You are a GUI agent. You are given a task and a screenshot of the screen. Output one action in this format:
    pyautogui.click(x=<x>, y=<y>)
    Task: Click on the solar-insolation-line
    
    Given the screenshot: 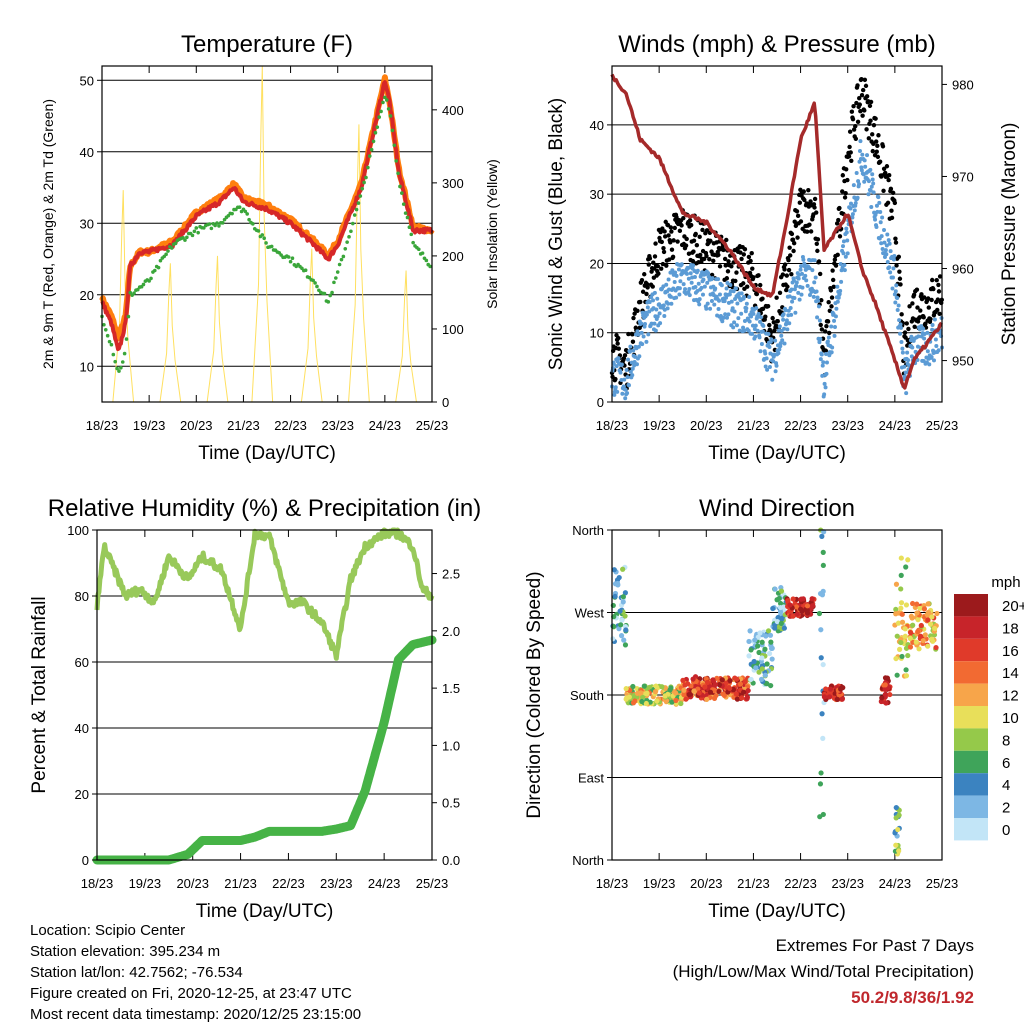 What is the action you would take?
    pyautogui.click(x=311, y=325)
    